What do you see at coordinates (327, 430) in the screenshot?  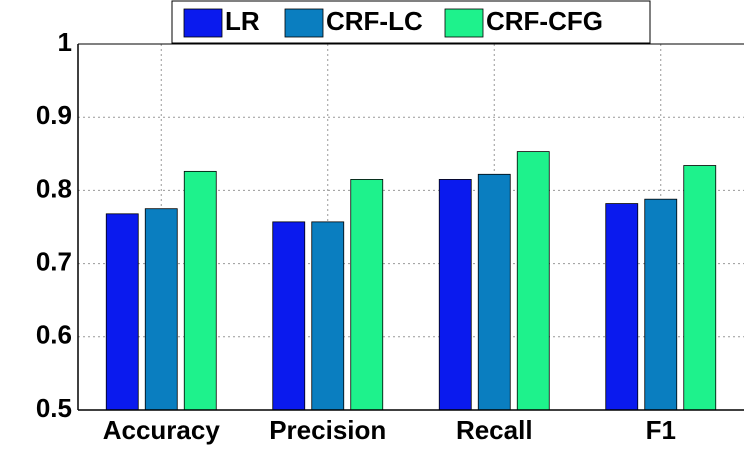 I see `x-tick-label: Precision` at bounding box center [327, 430].